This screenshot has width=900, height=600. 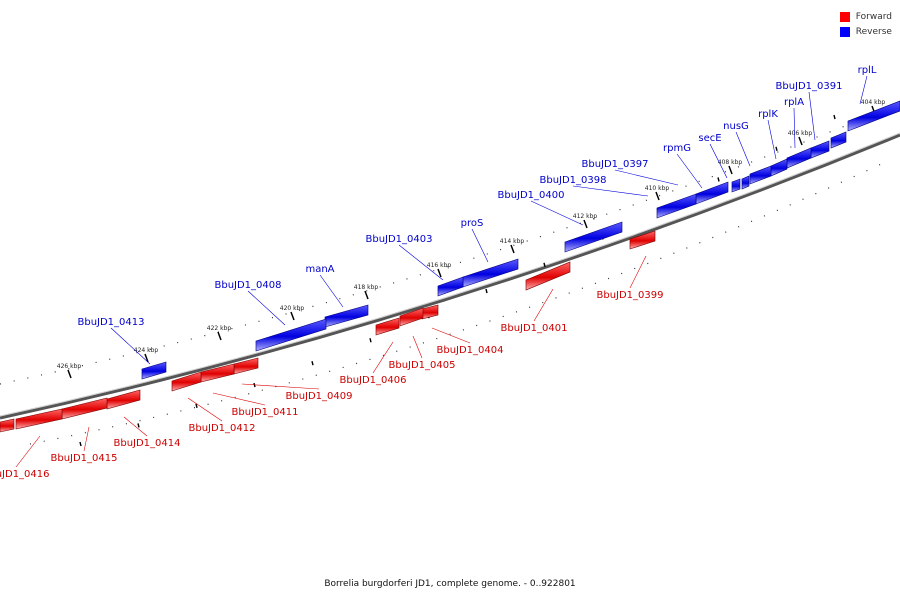 I want to click on forward-gene-label: BbuJD1_0409, so click(x=318, y=396).